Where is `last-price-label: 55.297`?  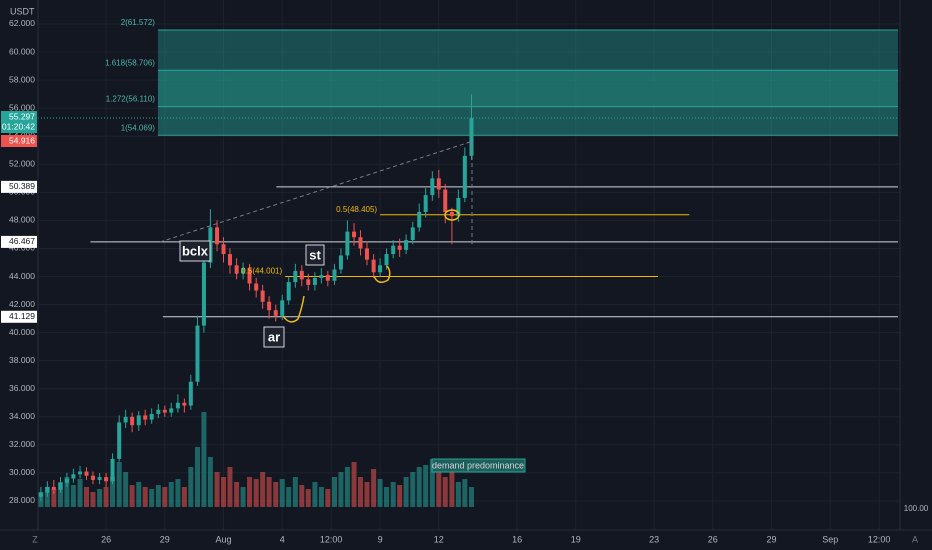 last-price-label: 55.297 is located at coordinates (22, 116).